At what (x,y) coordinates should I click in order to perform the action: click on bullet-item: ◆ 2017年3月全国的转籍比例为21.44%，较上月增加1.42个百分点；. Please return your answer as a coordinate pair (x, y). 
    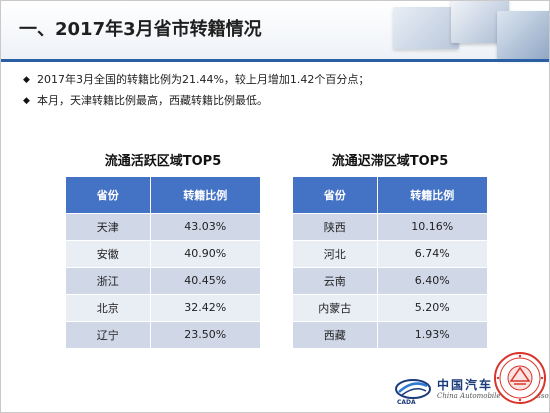
    Looking at the image, I should click on (196, 83).